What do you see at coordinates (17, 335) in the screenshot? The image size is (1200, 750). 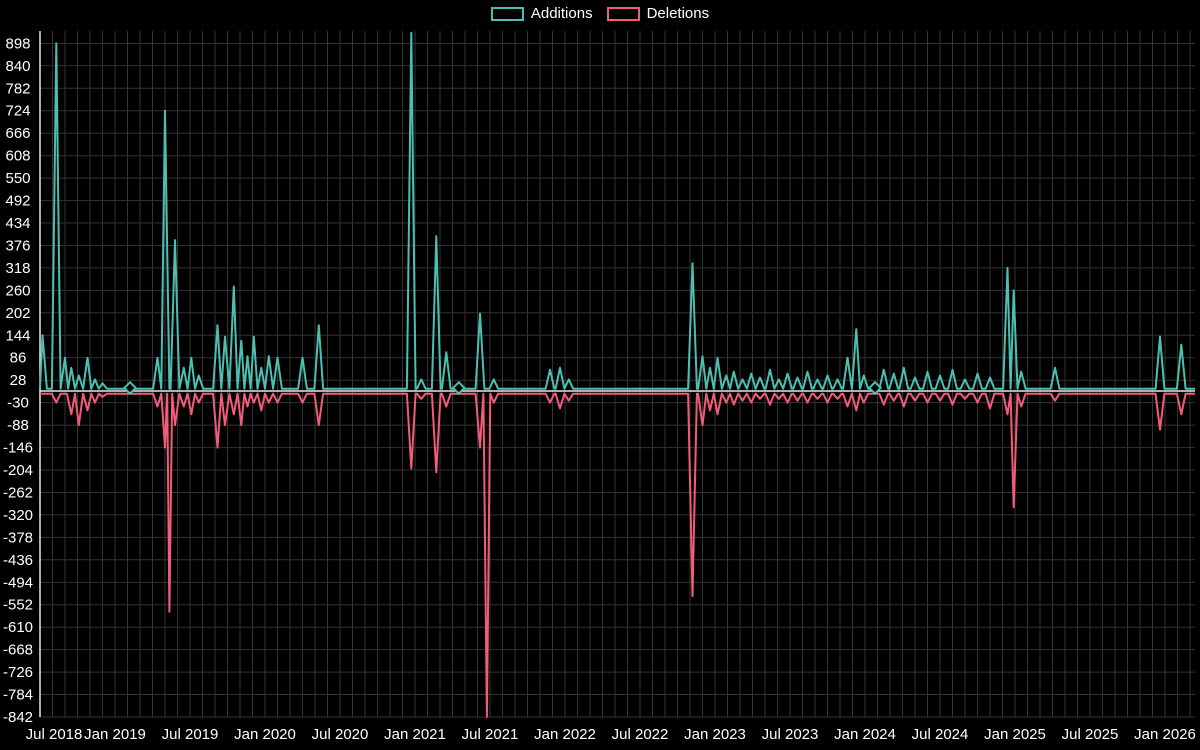 I see `y-tick-label: 144` at bounding box center [17, 335].